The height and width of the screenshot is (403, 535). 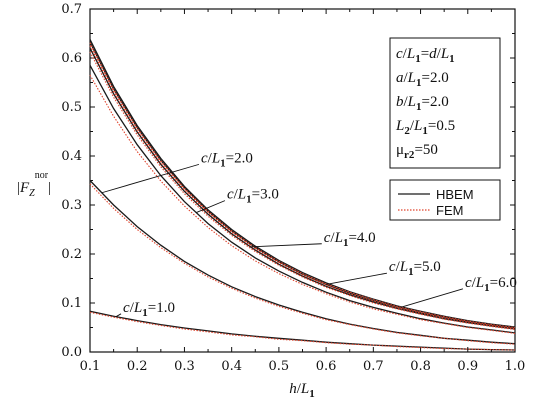 What do you see at coordinates (184, 366) in the screenshot?
I see `x-tick-label: 0.3` at bounding box center [184, 366].